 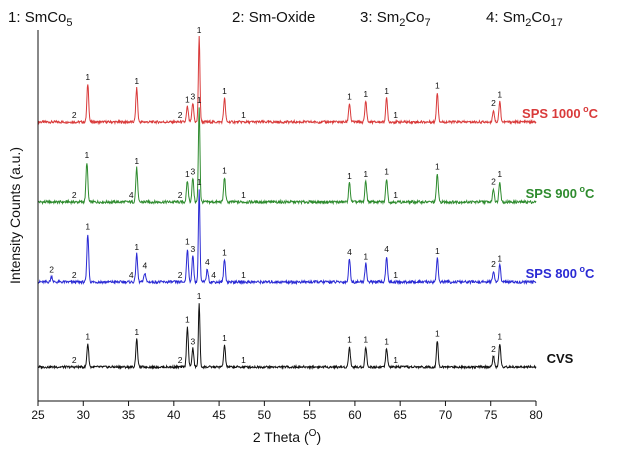 What do you see at coordinates (84, 415) in the screenshot?
I see `x-tick-label: 30` at bounding box center [84, 415].